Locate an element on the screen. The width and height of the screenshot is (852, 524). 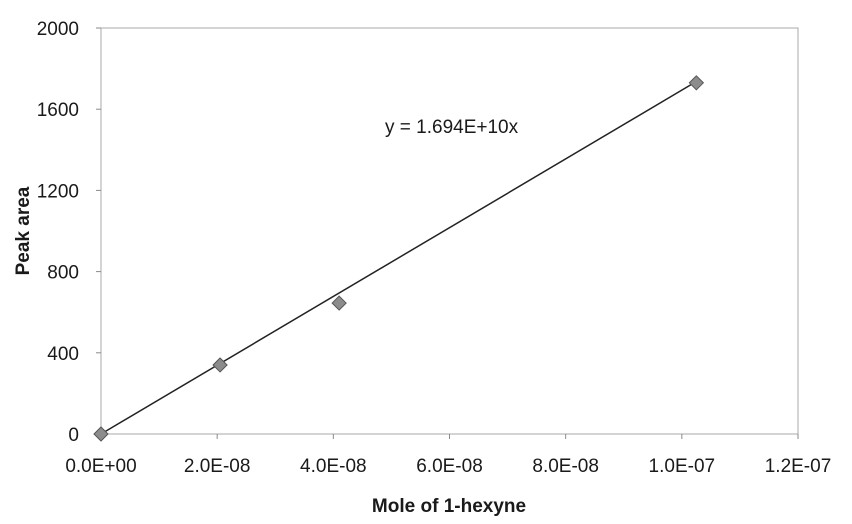
x-tick-label: 1.2E-07 is located at coordinates (798, 466).